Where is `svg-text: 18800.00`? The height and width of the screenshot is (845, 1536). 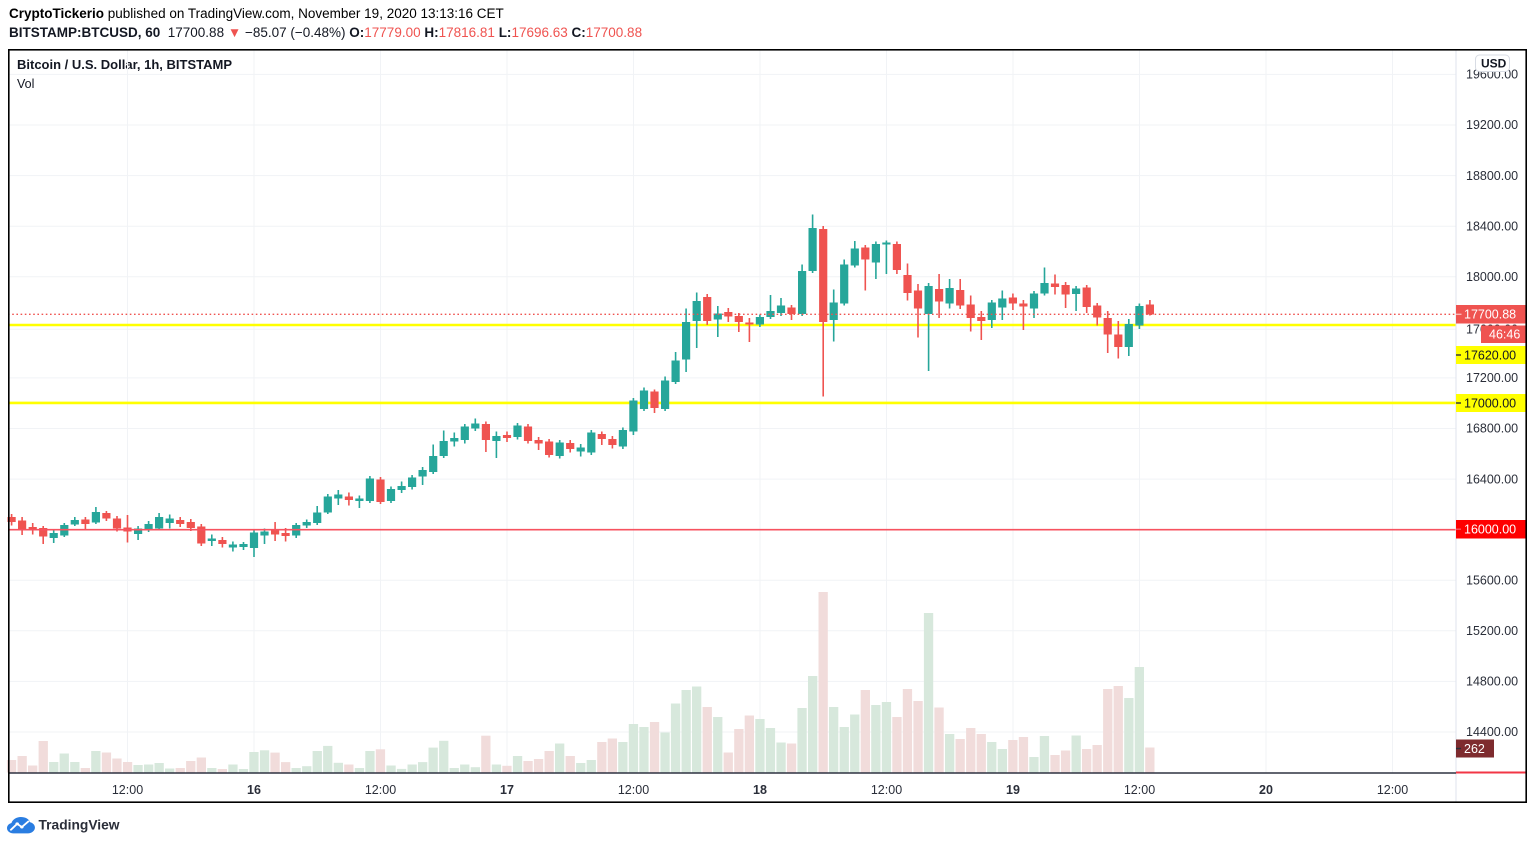
svg-text: 18800.00 is located at coordinates (1492, 176).